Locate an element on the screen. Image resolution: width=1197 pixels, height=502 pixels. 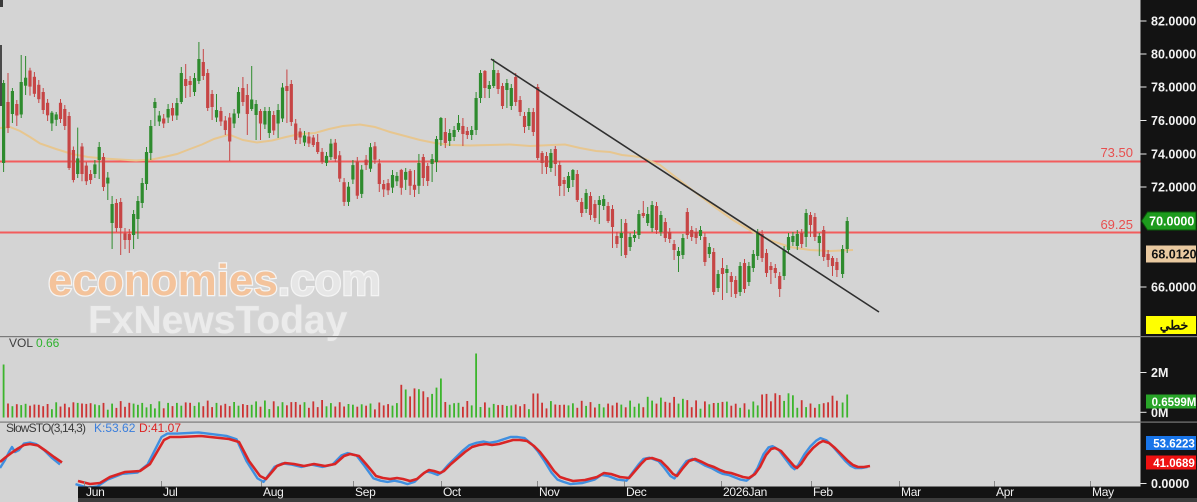
svg-text: 66.0000 is located at coordinates (1173, 288).